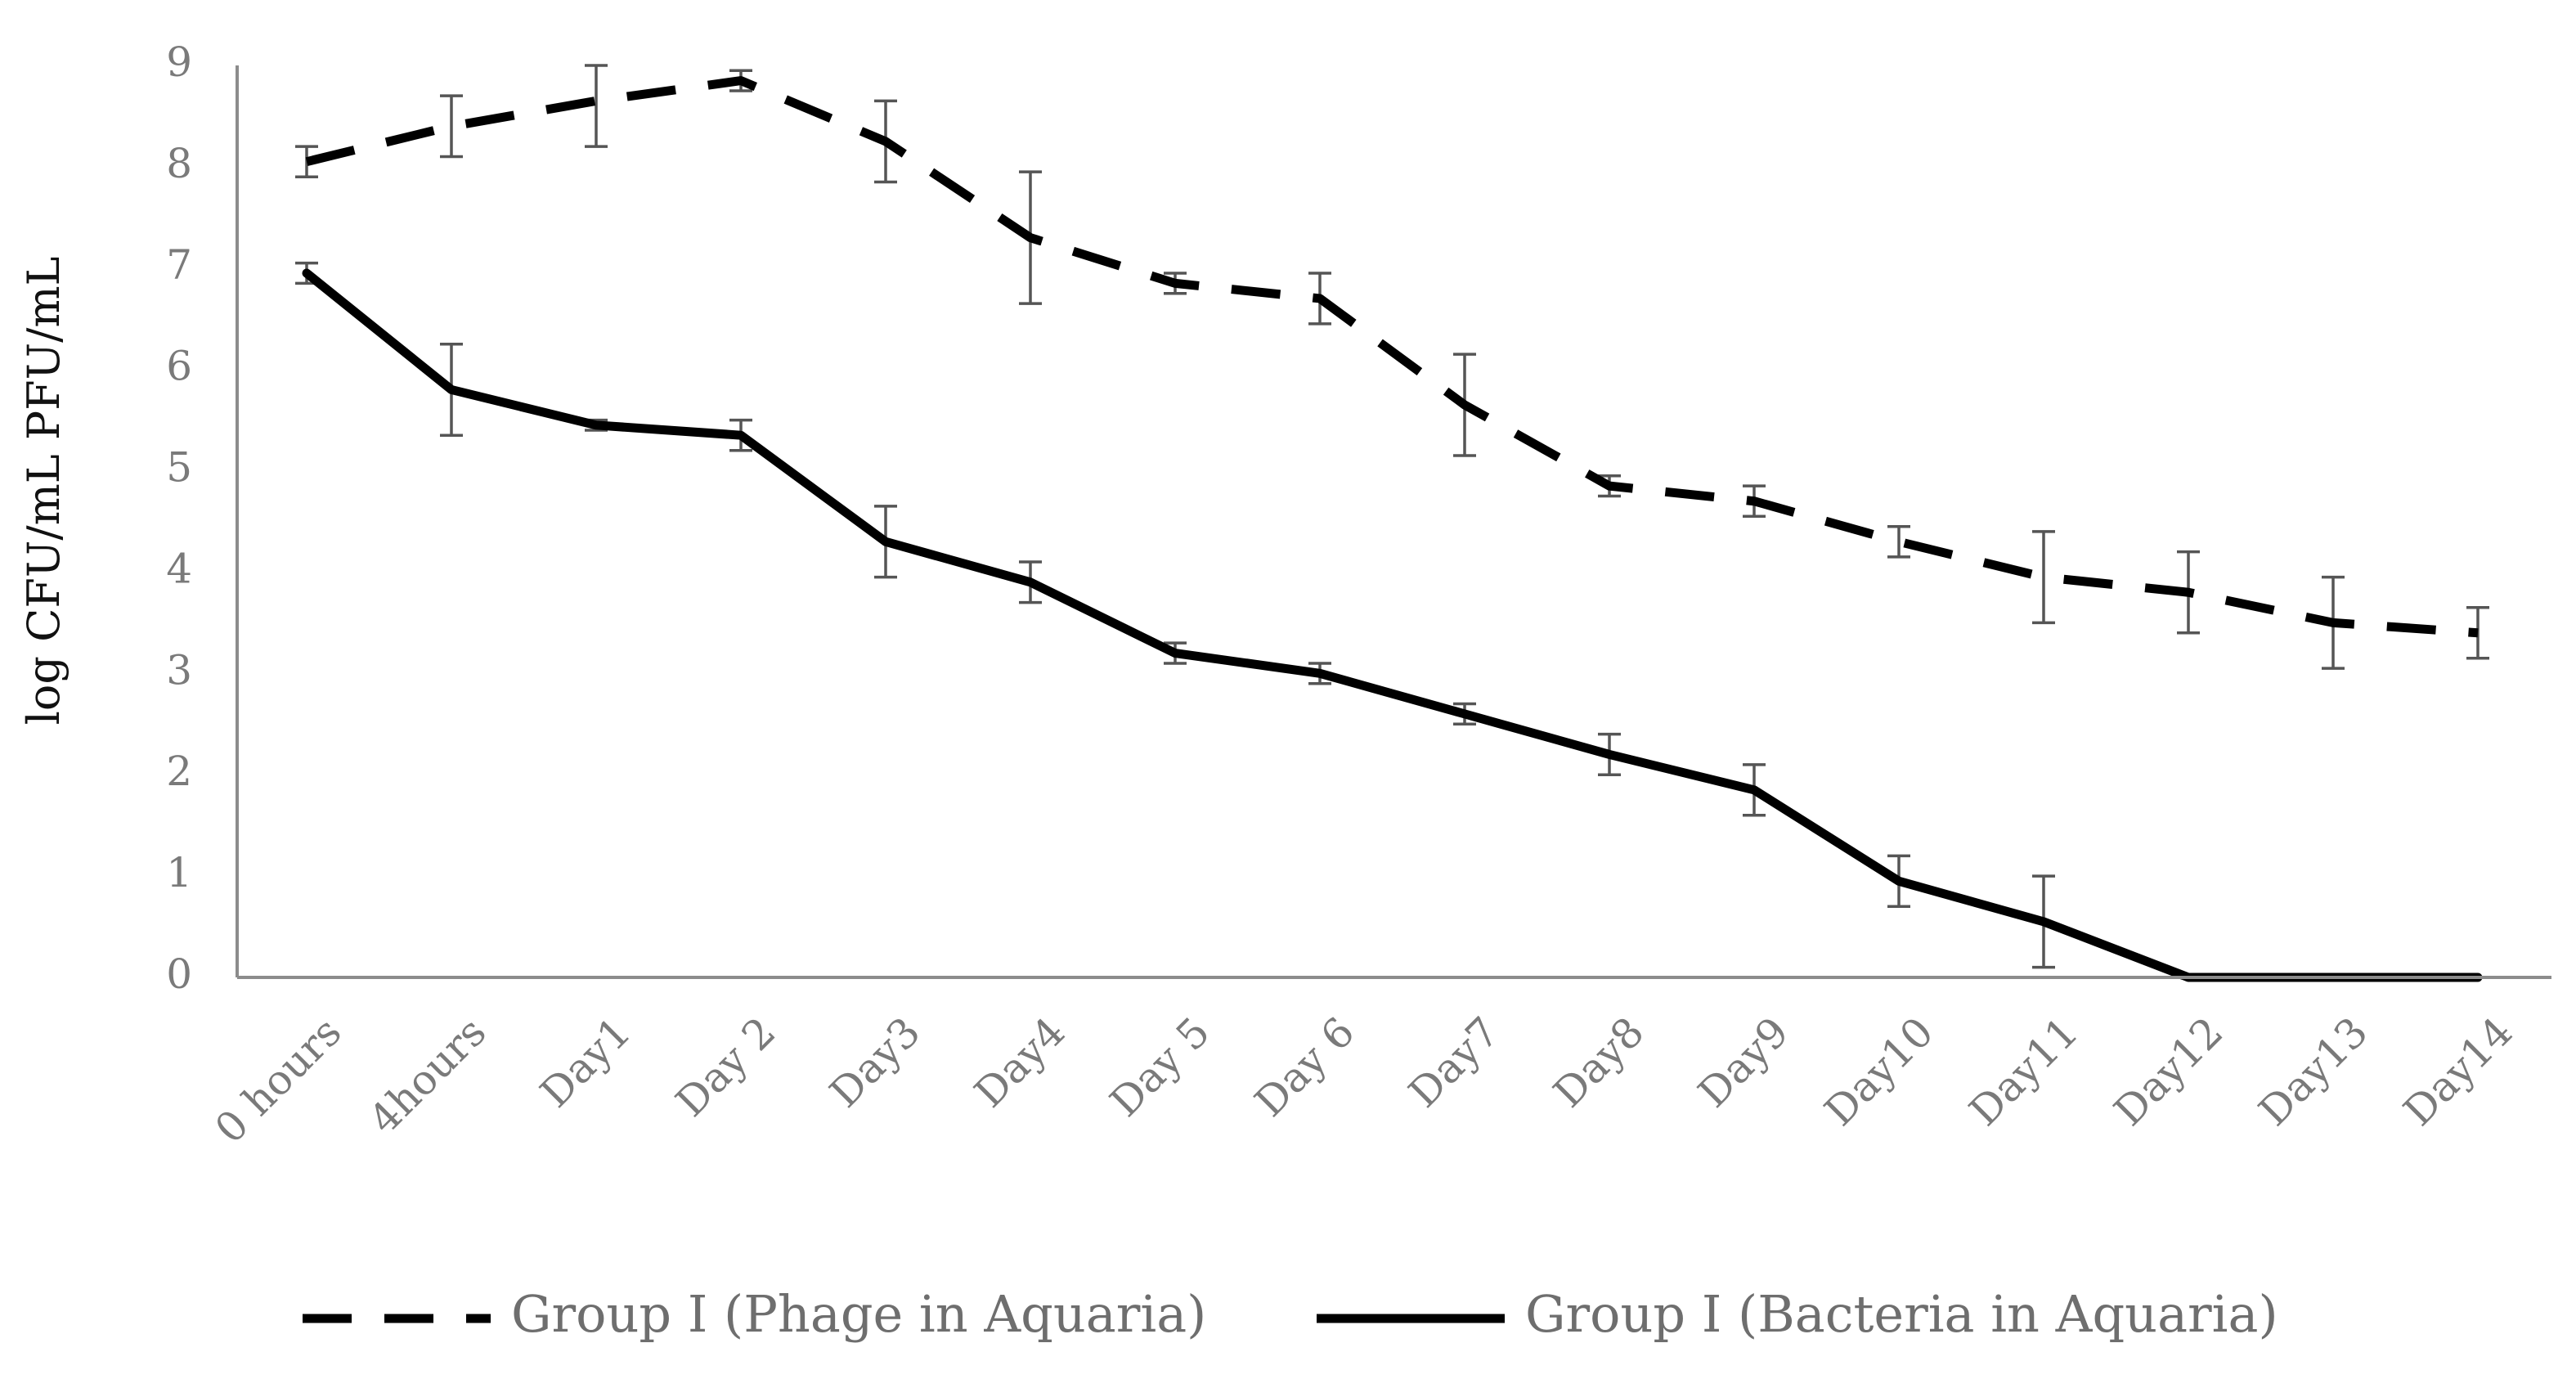  Describe the element at coordinates (179, 771) in the screenshot. I see `y-tick-label: 2` at that location.